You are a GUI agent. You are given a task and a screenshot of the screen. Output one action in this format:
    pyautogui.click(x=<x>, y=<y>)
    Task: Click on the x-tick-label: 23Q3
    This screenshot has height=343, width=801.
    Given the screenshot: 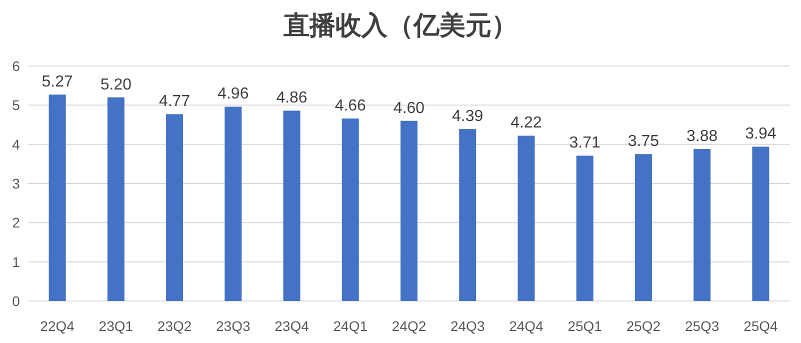 What is the action you would take?
    pyautogui.click(x=233, y=326)
    